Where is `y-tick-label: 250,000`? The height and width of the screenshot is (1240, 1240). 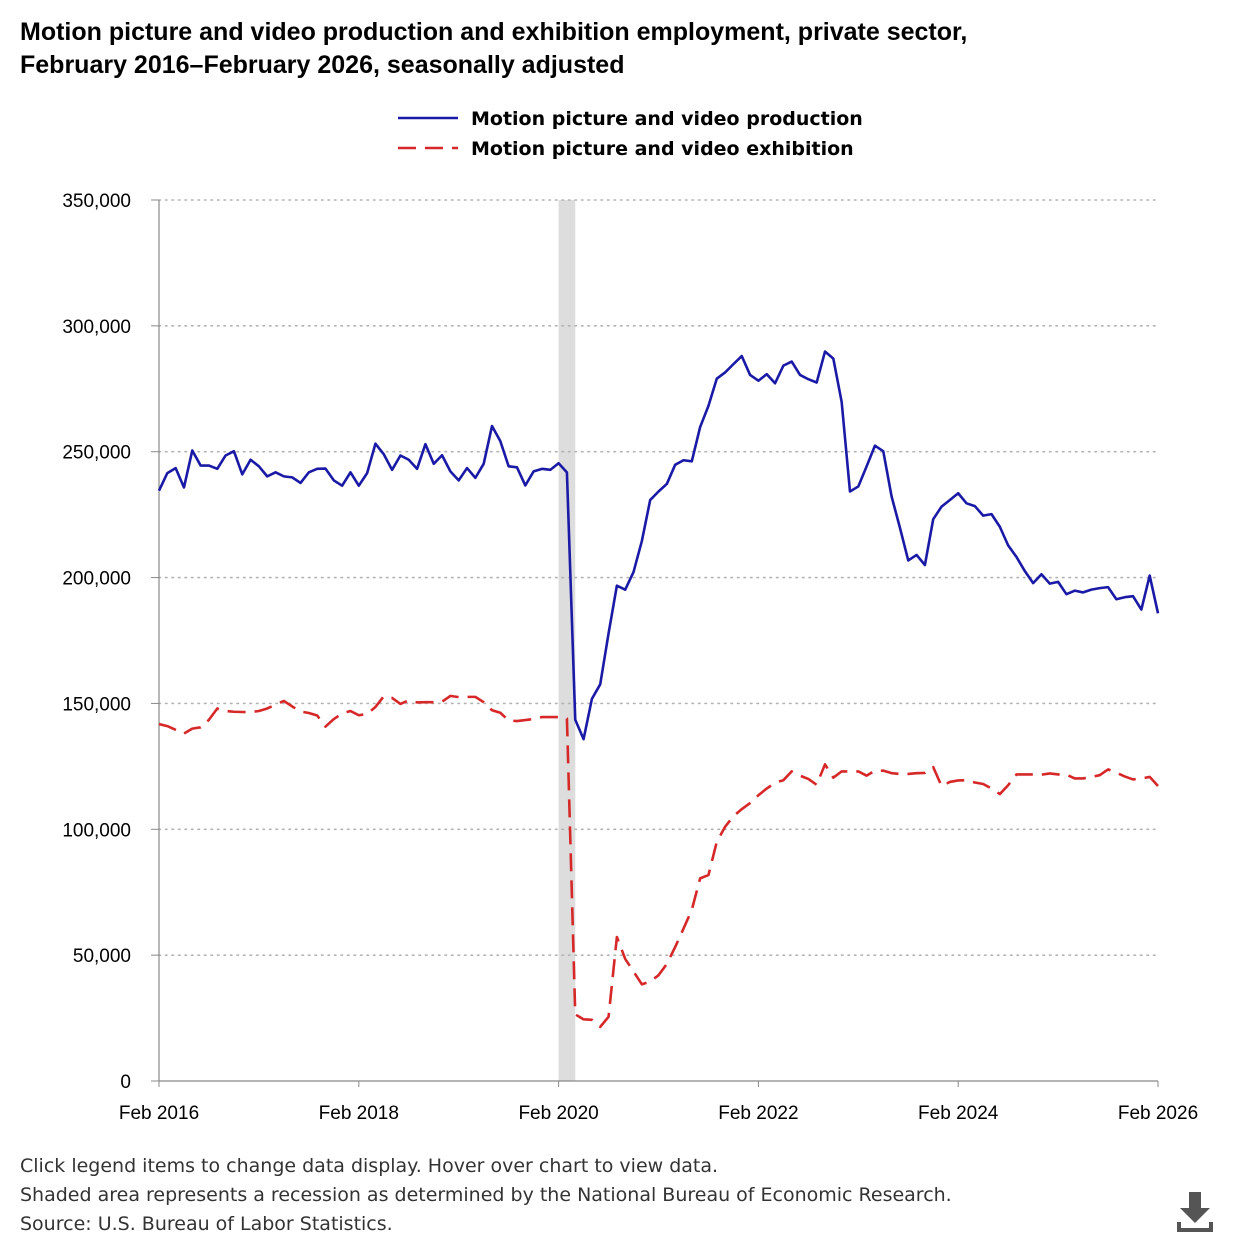
y-tick-label: 250,000 is located at coordinates (96, 453).